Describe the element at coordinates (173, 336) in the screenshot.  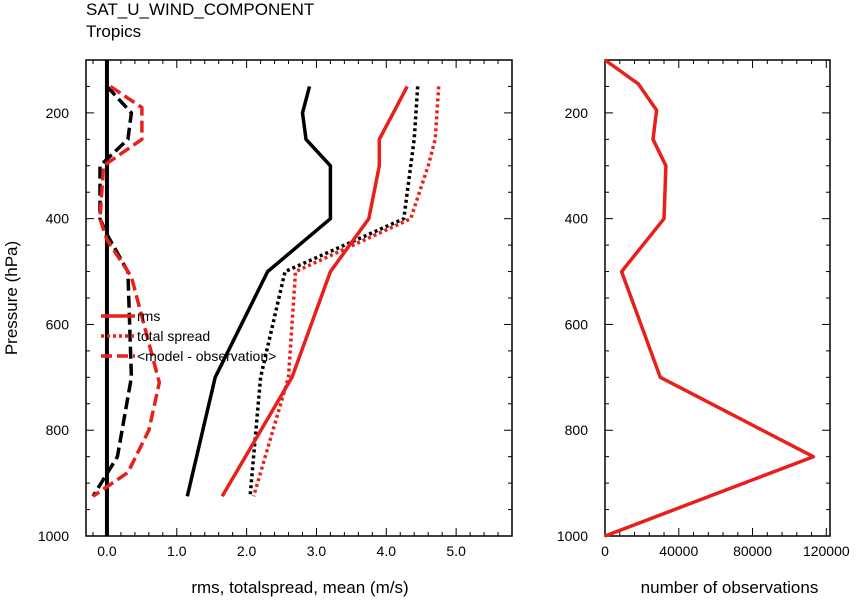
I see `legend-label: total spread` at that location.